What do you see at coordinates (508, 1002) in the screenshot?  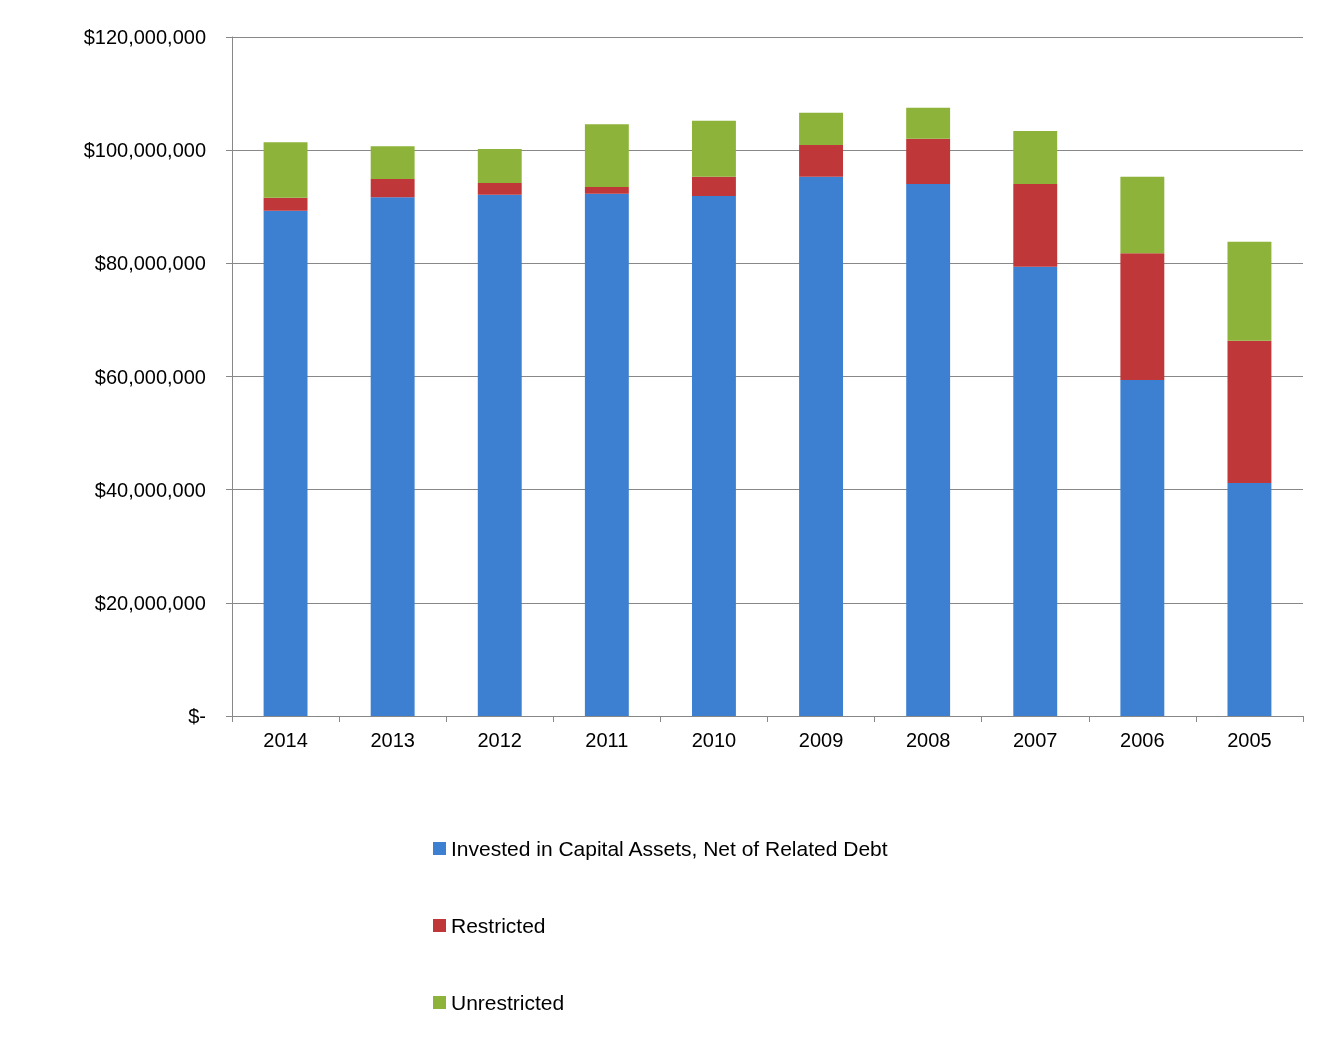 I see `legend-label: Unrestricted` at bounding box center [508, 1002].